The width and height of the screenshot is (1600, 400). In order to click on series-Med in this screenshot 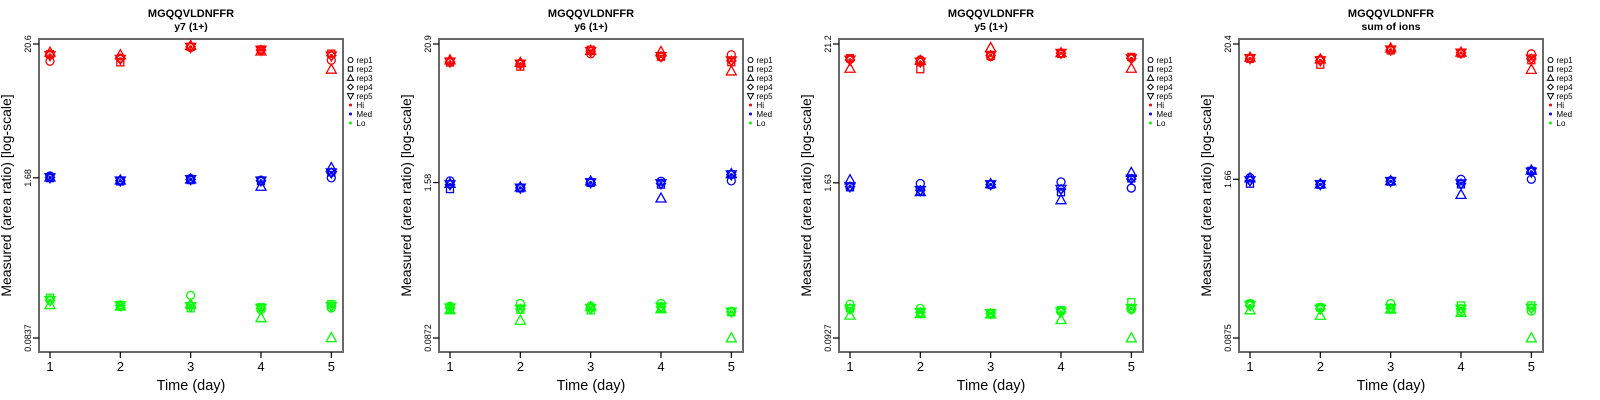, I will do `click(1390, 181)`.